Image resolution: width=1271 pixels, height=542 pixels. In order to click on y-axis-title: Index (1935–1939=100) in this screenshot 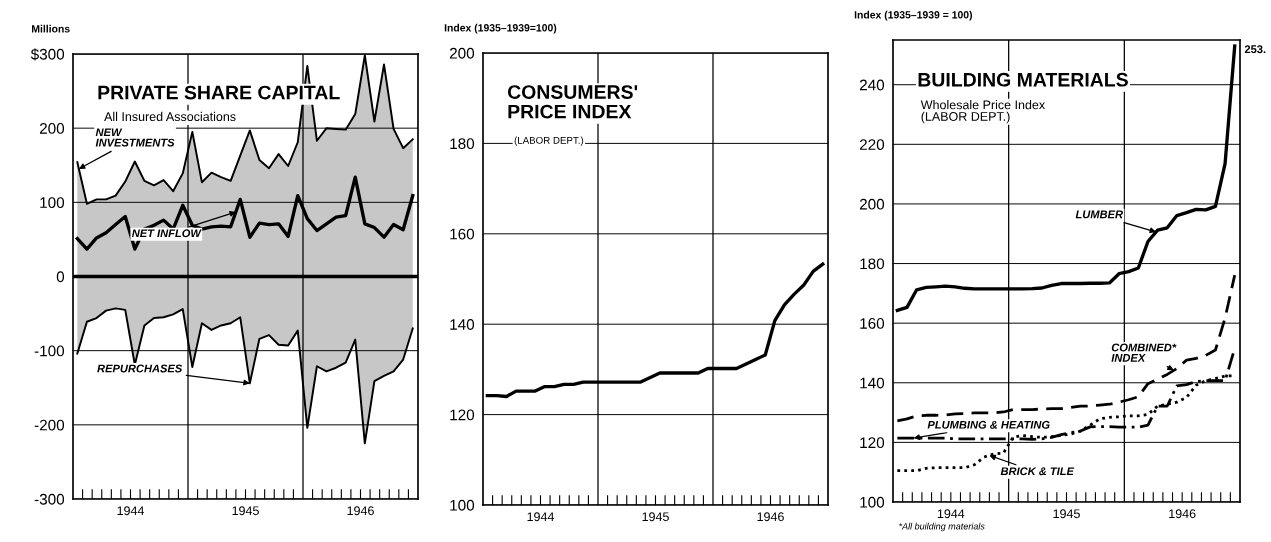, I will do `click(500, 28)`.